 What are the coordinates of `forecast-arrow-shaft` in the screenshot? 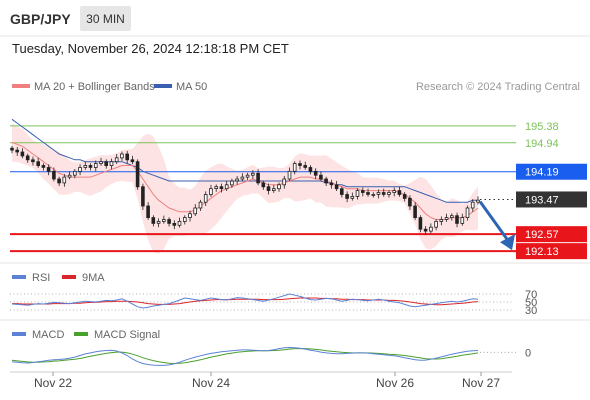 It's located at (493, 220).